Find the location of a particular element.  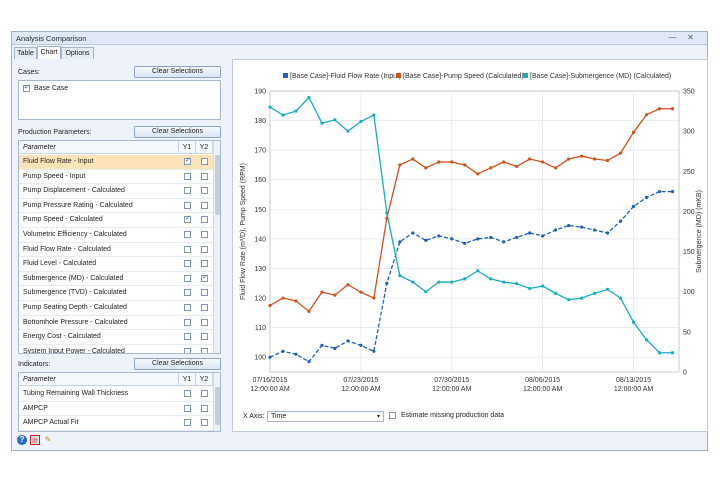

production-row: Fluid Level - Calculated is located at coordinates (116, 264).